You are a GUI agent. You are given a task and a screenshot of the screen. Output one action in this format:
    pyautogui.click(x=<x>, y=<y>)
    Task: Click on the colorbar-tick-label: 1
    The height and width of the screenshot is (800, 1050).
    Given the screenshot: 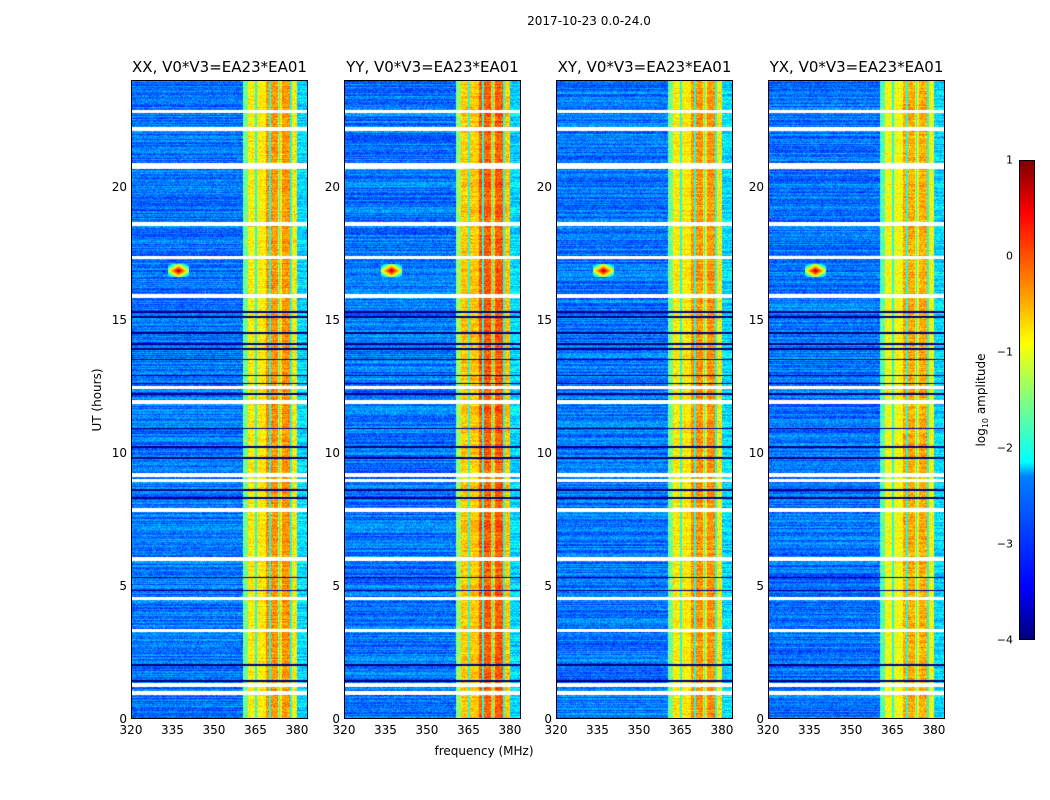 What is the action you would take?
    pyautogui.click(x=1009, y=160)
    